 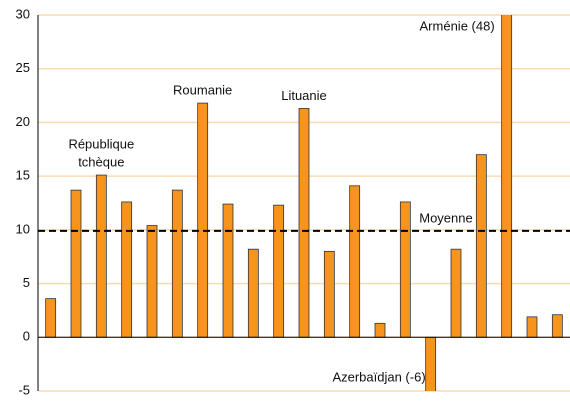 What do you see at coordinates (23, 121) in the screenshot?
I see `y-tick-label: 20` at bounding box center [23, 121].